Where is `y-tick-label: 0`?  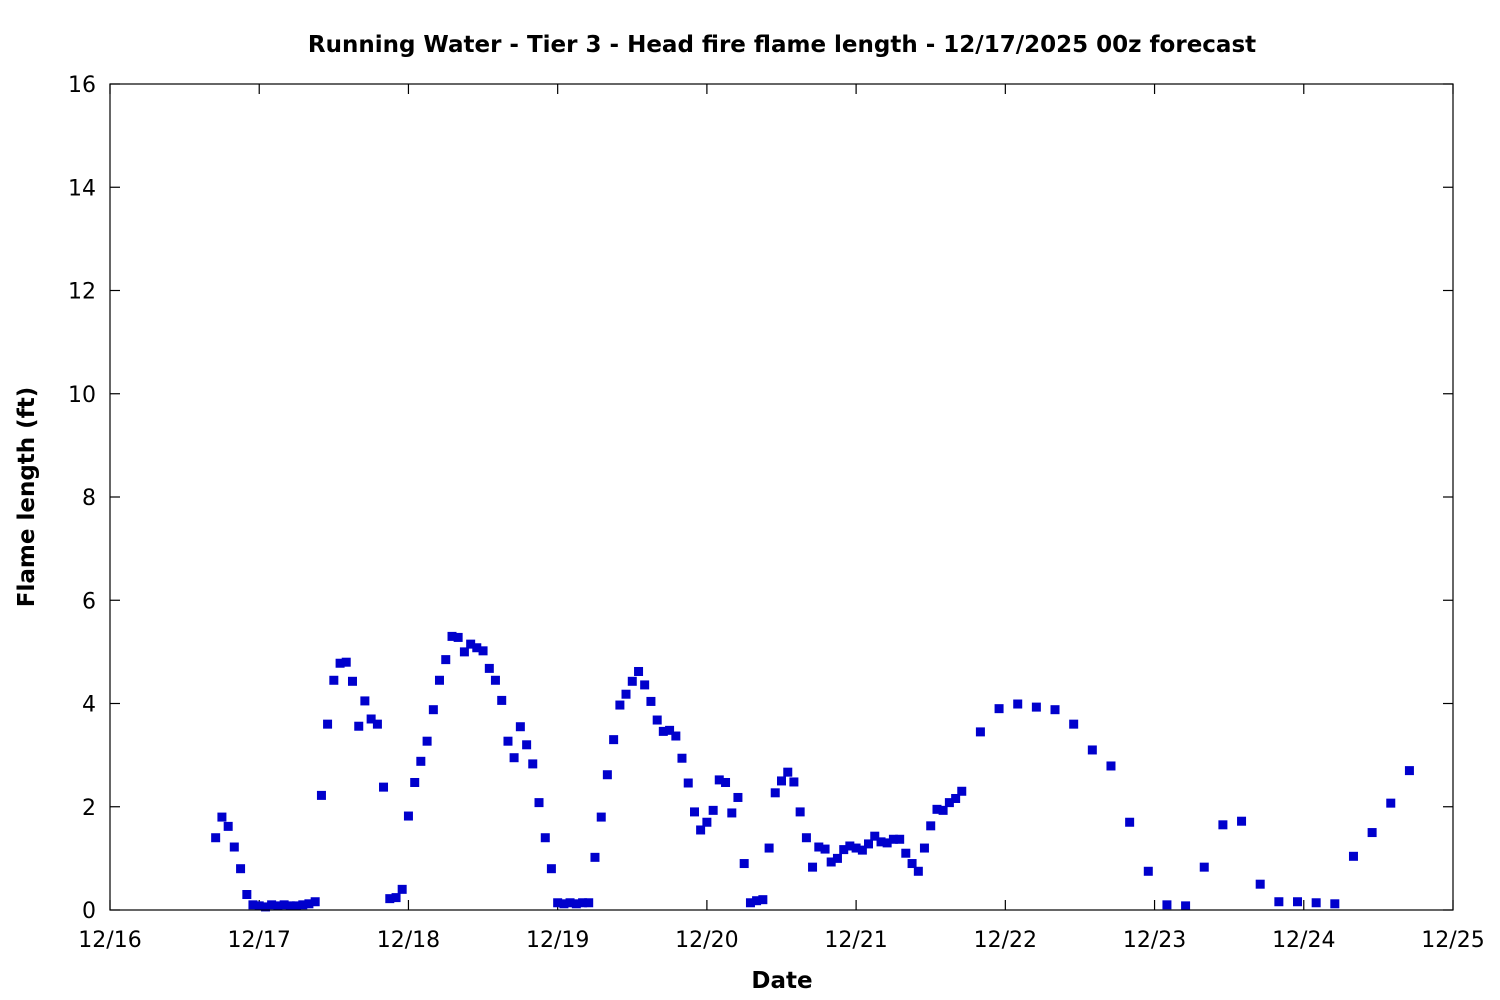
y-tick-label: 0 is located at coordinates (89, 911).